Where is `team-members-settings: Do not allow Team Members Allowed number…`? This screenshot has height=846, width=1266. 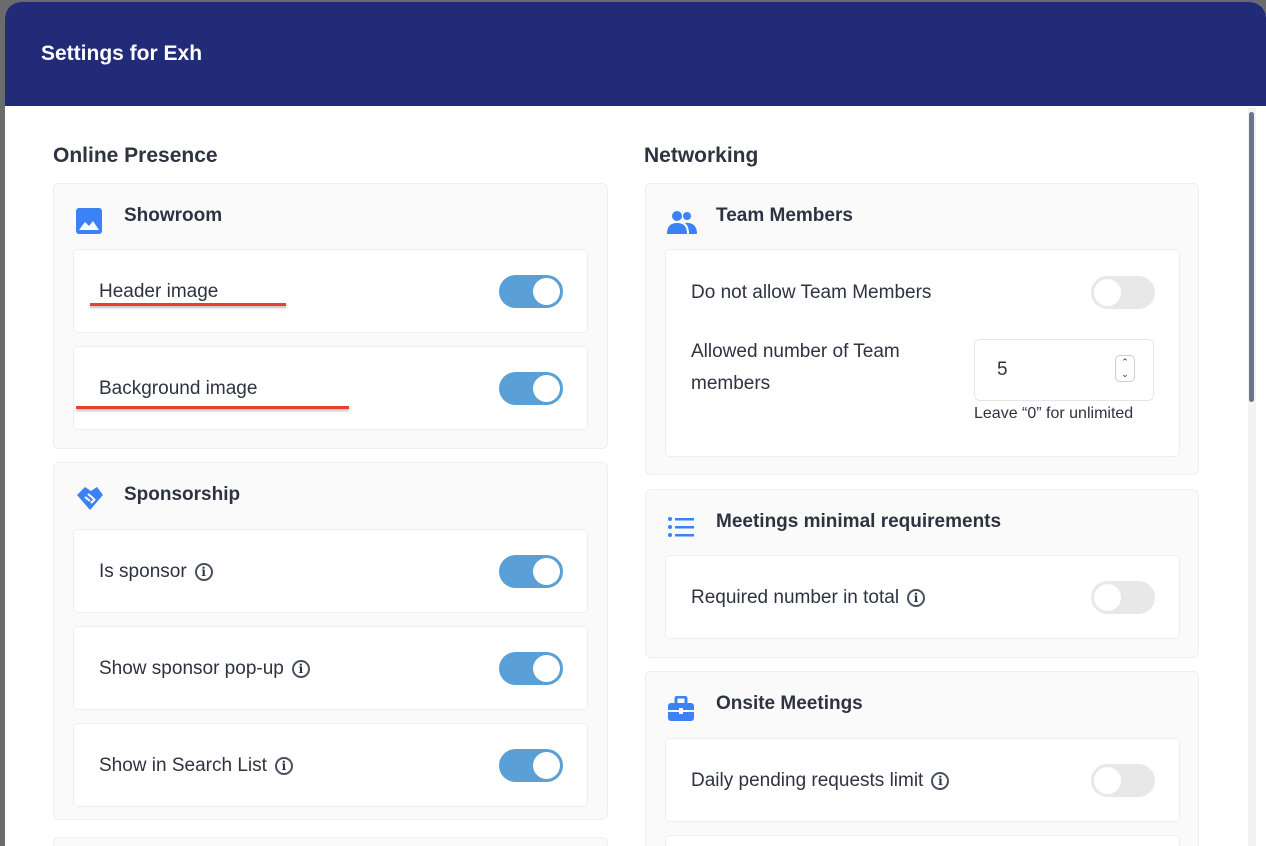 team-members-settings: Do not allow Team Members Allowed number… is located at coordinates (922, 353).